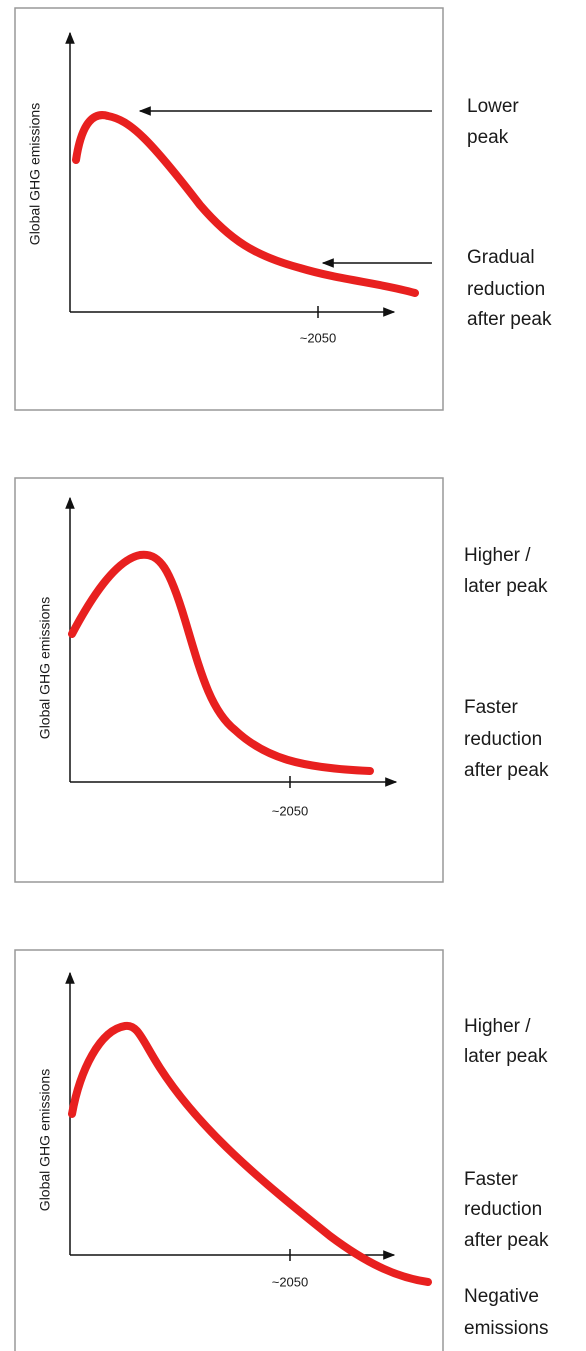 This screenshot has width=586, height=1351. What do you see at coordinates (506, 1328) in the screenshot?
I see `annotation: emissions` at bounding box center [506, 1328].